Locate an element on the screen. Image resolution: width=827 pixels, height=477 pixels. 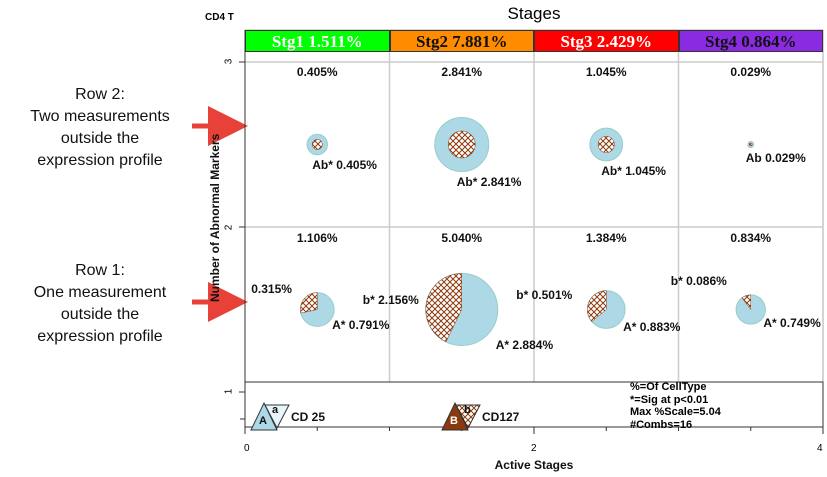
chart-title: Stages is located at coordinates (534, 13).